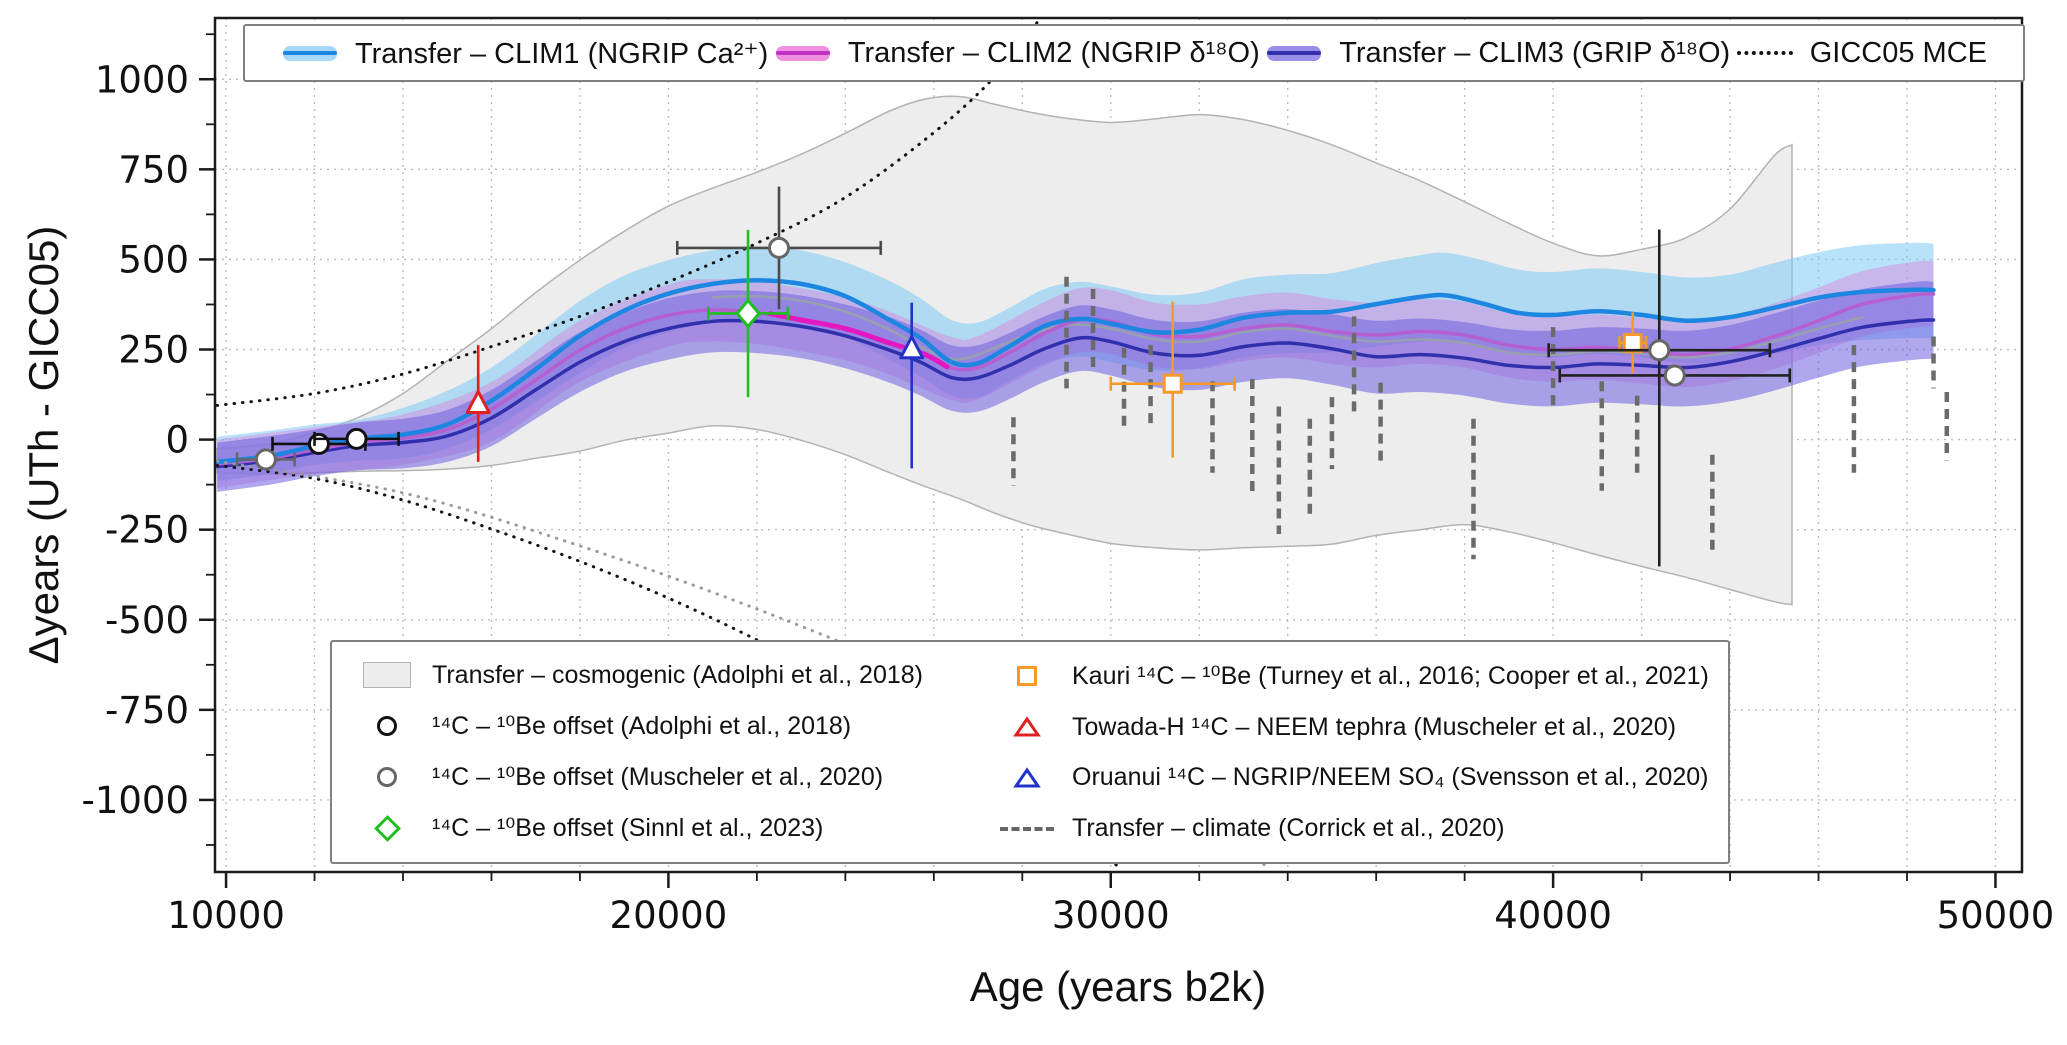  Describe the element at coordinates (226, 915) in the screenshot. I see `x-tick-label: 10000` at that location.